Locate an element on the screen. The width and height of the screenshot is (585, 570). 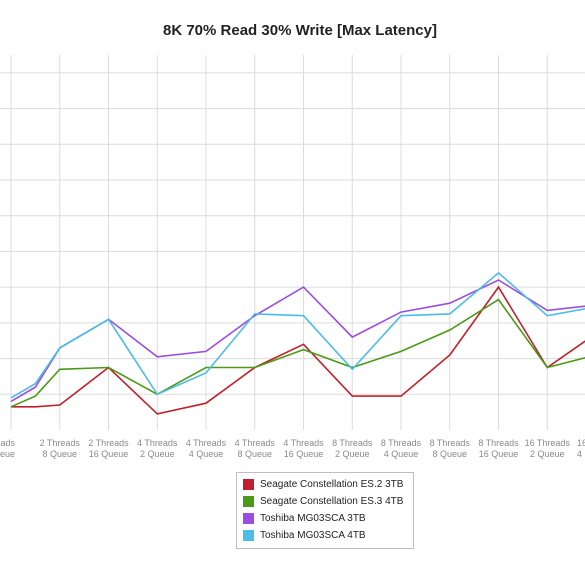
x-tick-label: Queue is located at coordinates (7, 454).